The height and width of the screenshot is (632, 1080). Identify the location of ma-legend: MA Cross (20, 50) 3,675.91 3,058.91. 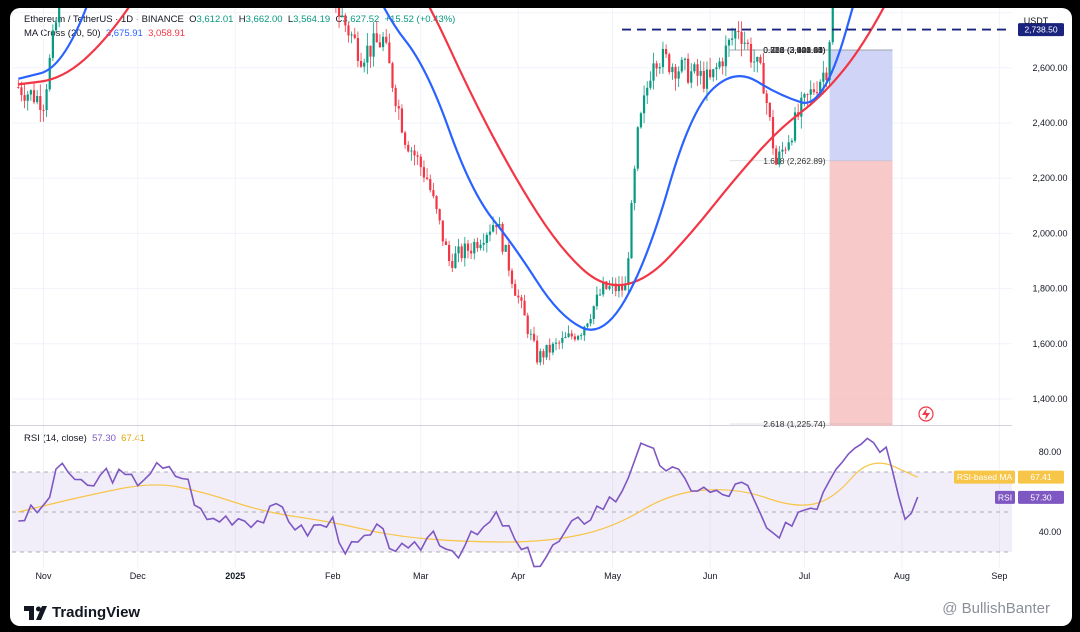
(104, 33).